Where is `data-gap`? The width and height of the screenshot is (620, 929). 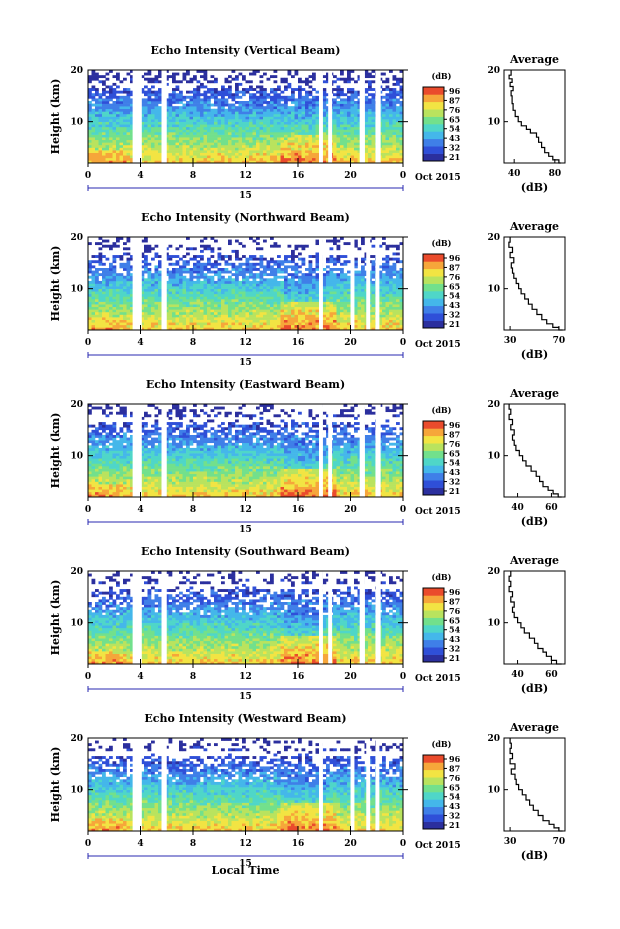 data-gap is located at coordinates (330, 116).